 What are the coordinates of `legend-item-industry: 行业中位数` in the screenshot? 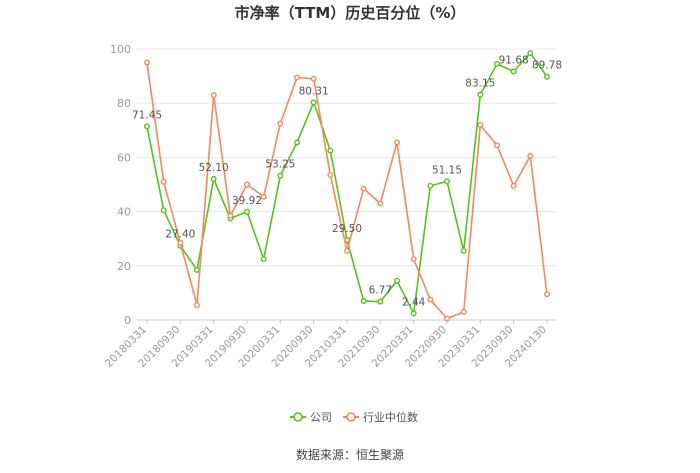 It's located at (380, 417).